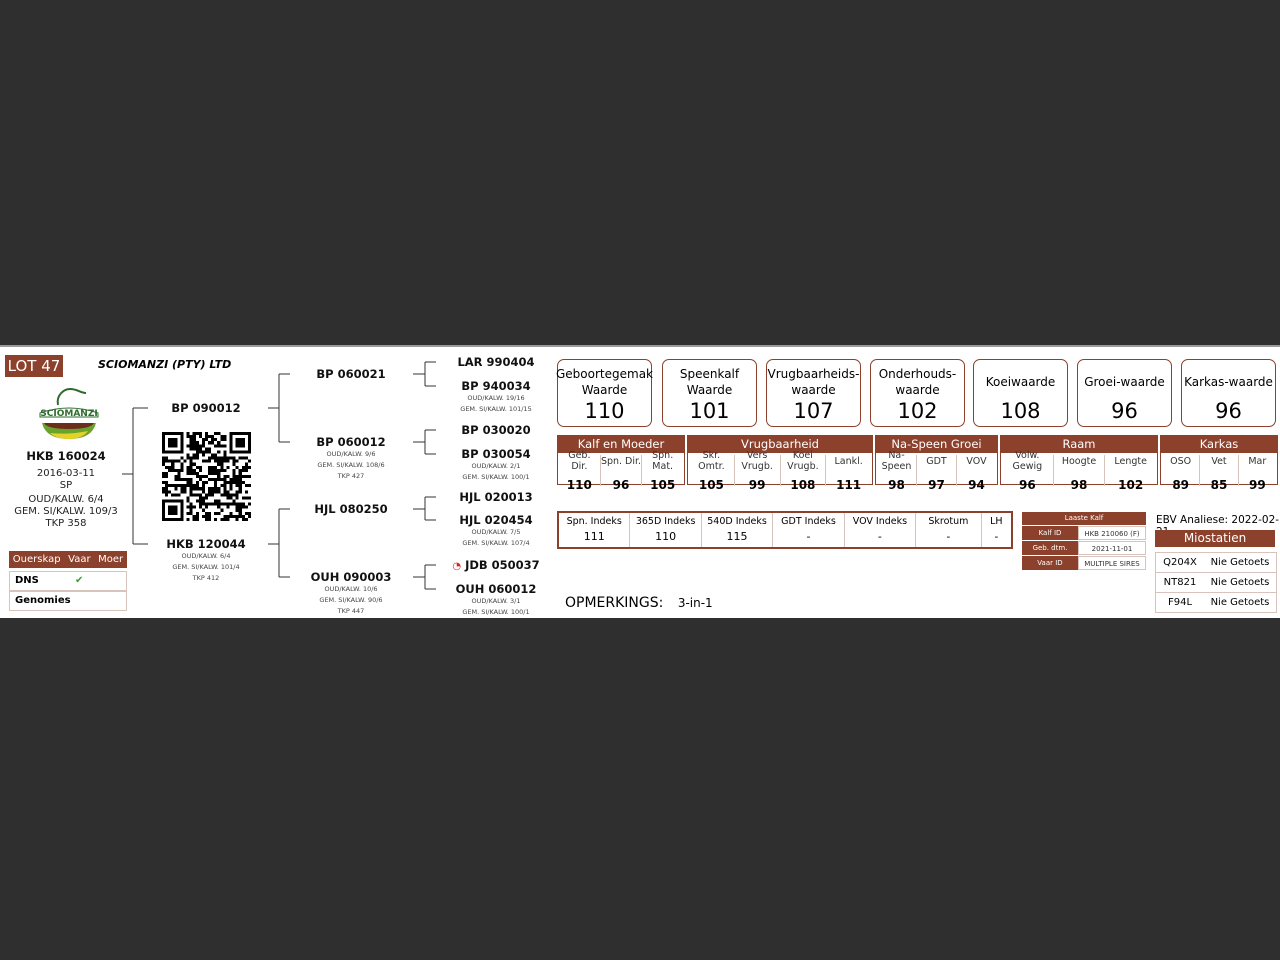 The height and width of the screenshot is (960, 1280). What do you see at coordinates (712, 471) in the screenshot?
I see `ebv-cell: Skr. Omtr. 105` at bounding box center [712, 471].